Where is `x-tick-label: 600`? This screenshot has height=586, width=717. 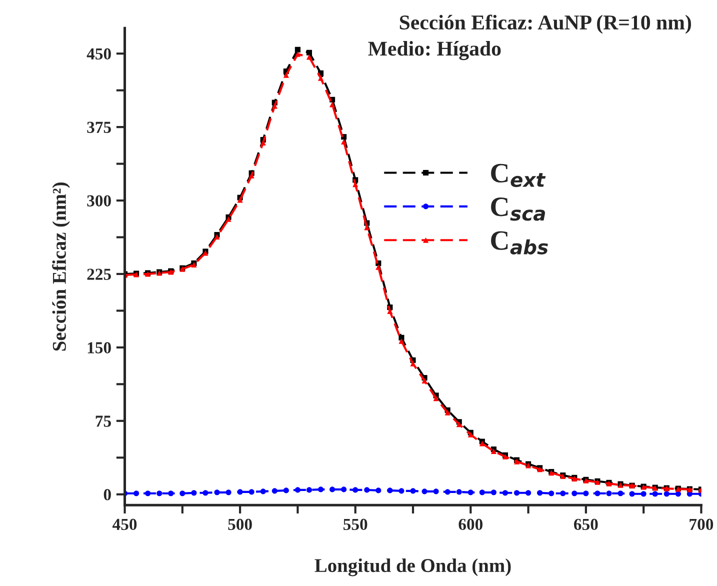
x-tick-label: 600 is located at coordinates (470, 524).